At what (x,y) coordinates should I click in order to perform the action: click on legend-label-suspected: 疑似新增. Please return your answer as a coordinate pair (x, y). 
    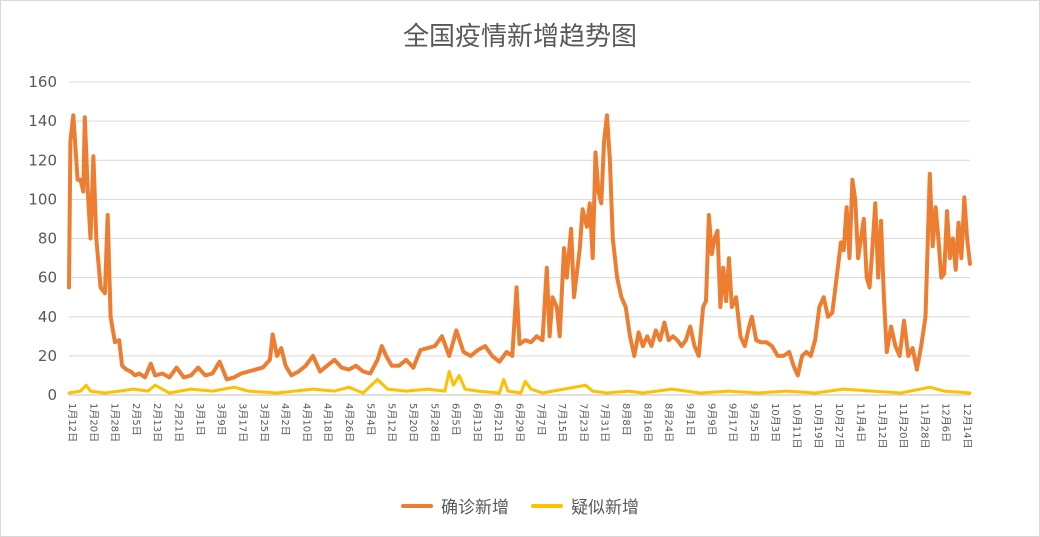
    Looking at the image, I should click on (605, 508).